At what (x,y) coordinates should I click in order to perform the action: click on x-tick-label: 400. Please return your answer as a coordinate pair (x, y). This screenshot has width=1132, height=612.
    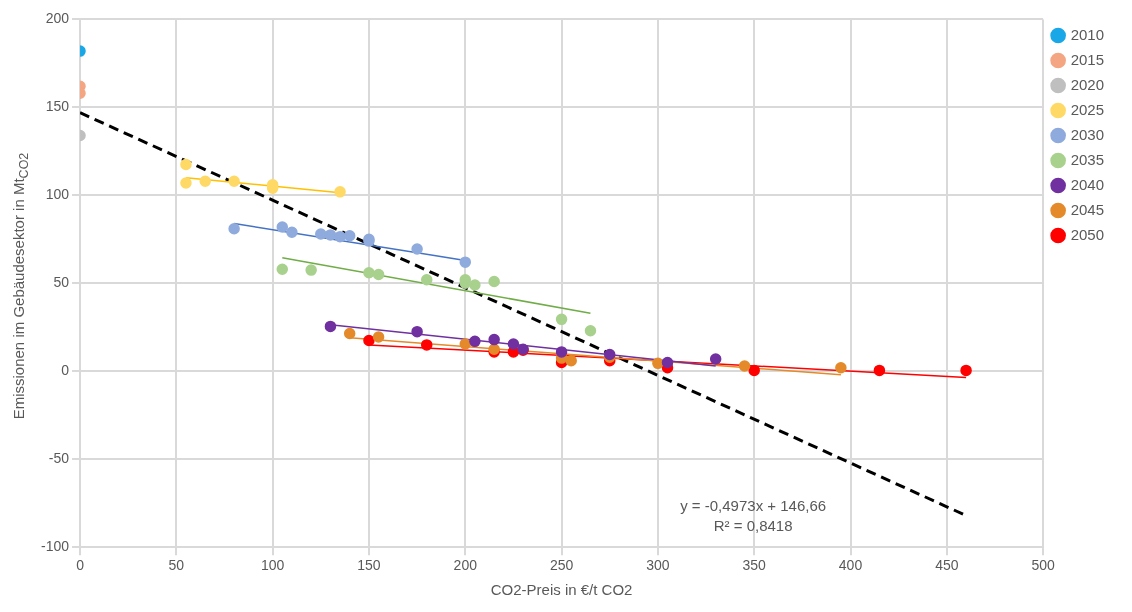
    Looking at the image, I should click on (850, 565).